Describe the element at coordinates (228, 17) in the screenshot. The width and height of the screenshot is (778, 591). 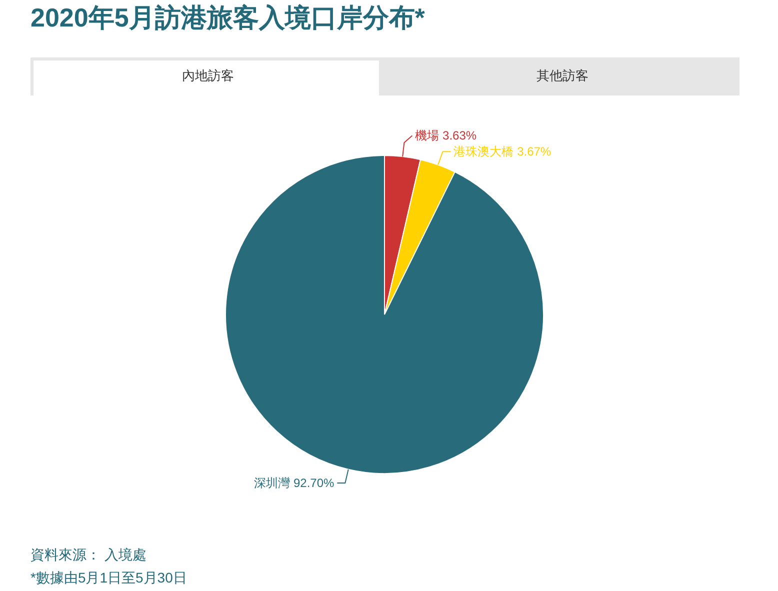
I see `chart-title: 2020年5月訪港旅客入境口岸分布*` at that location.